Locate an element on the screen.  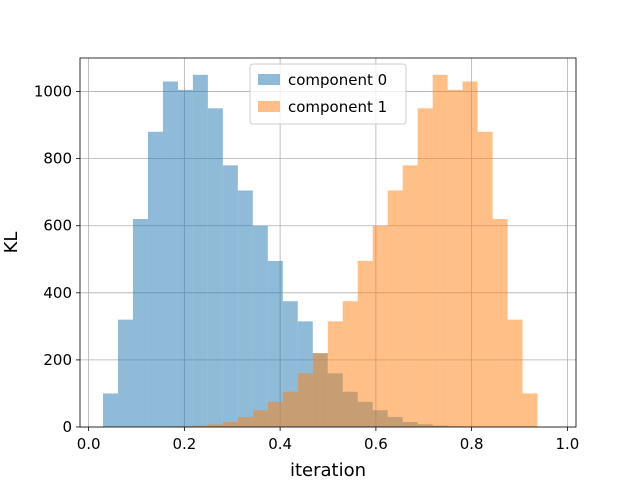
legend-box is located at coordinates (328, 94).